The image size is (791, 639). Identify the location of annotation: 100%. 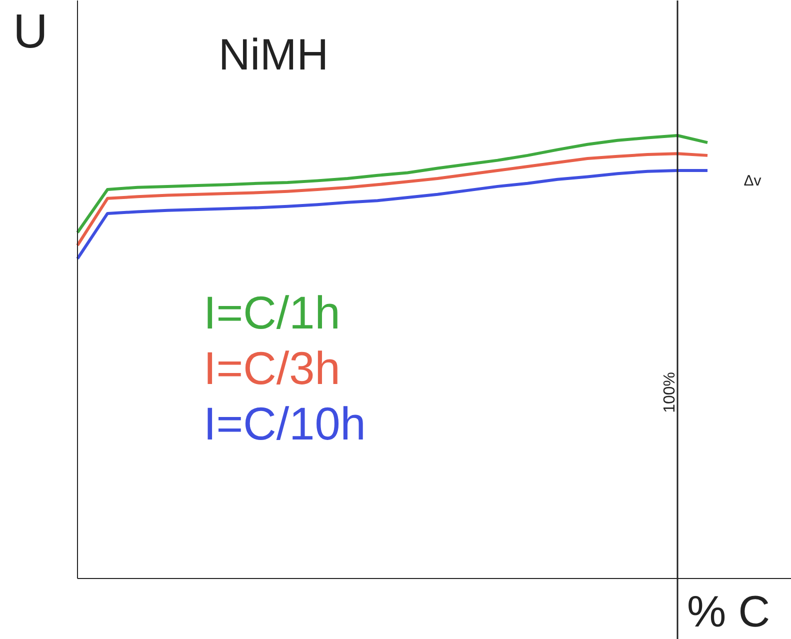
(670, 392).